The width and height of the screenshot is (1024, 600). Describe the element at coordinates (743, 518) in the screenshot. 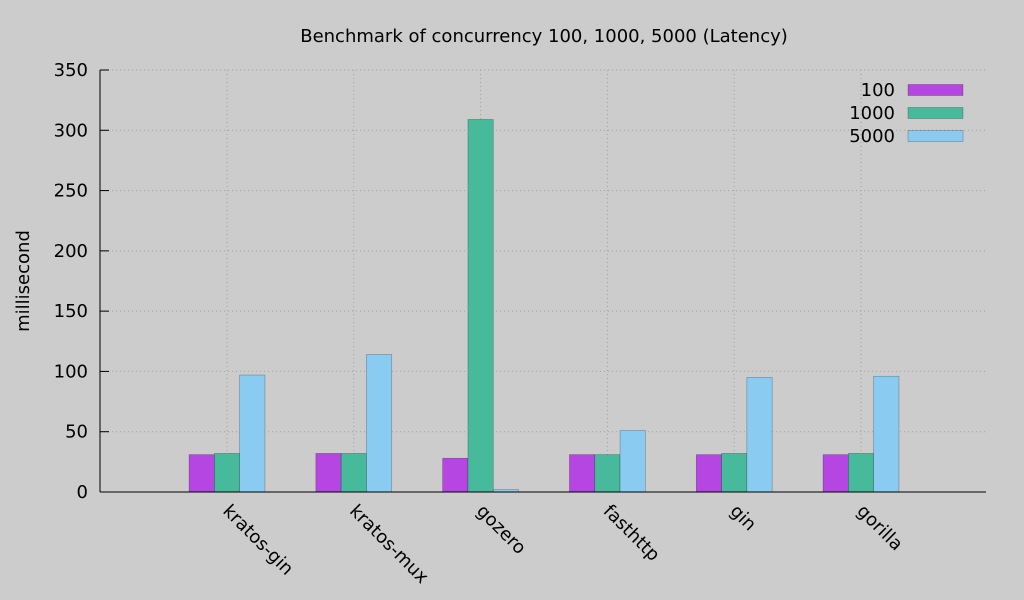

I see `x-tick-label: gin` at that location.